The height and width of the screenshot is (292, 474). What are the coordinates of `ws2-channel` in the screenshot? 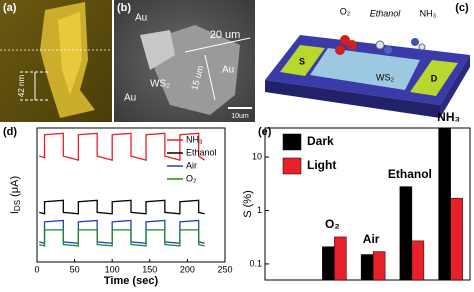 It's located at (365, 69).